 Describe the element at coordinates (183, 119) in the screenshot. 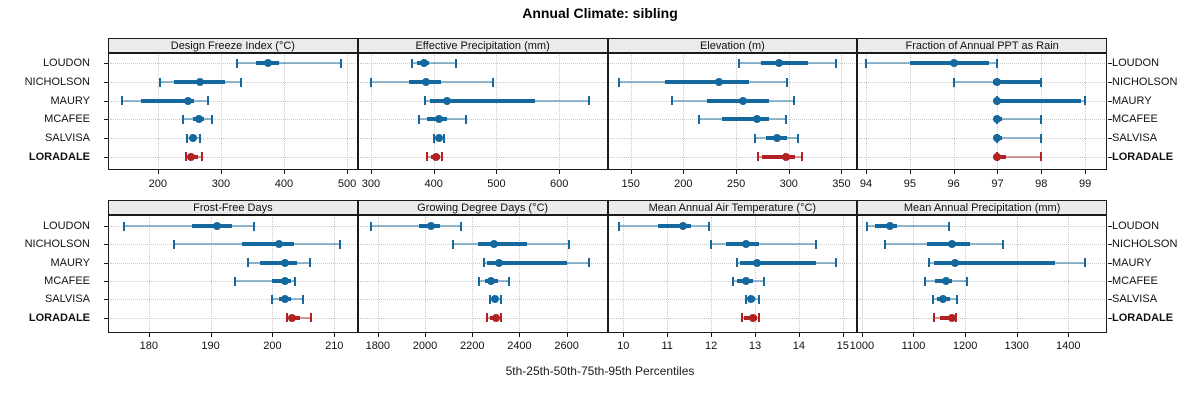

I see `whisker-cap-low-mcafee` at that location.